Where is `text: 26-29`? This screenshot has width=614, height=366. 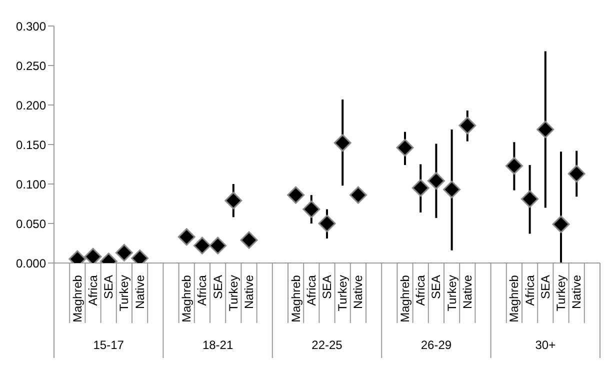 text: 26-29 is located at coordinates (436, 345).